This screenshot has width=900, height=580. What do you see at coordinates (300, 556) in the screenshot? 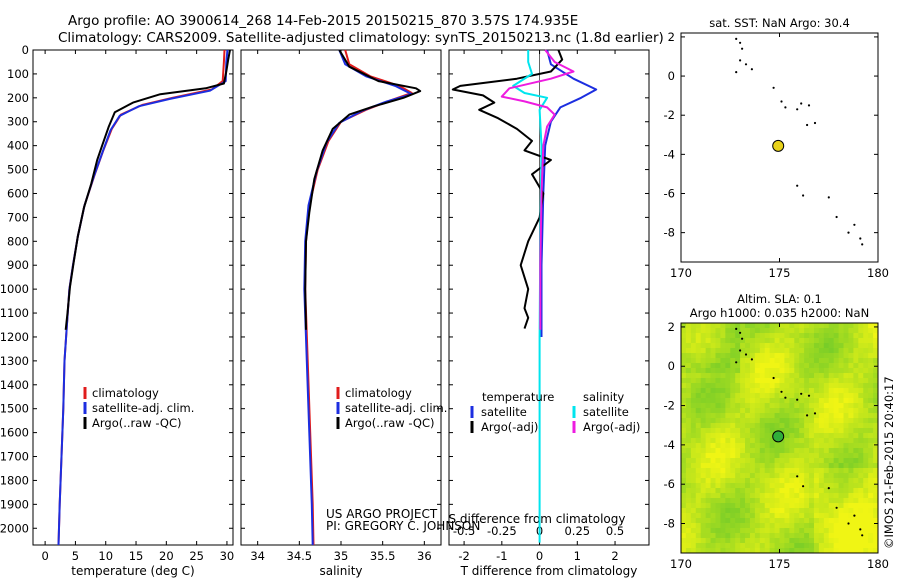
I see `x-tick-label: 34.5` at bounding box center [300, 556].